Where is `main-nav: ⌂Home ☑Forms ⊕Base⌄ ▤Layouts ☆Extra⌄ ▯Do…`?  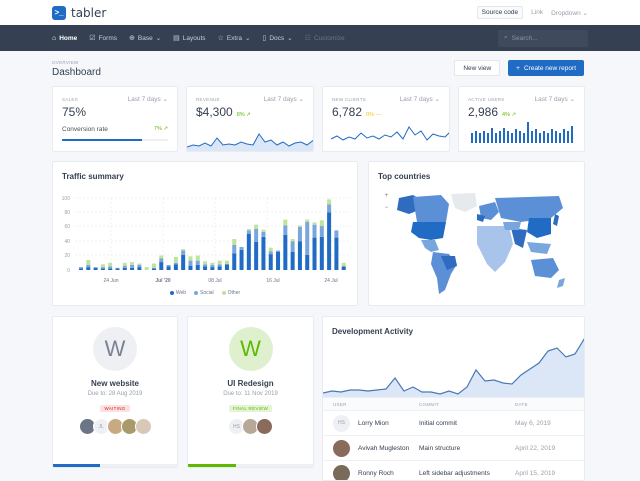 main-nav: ⌂Home ☑Forms ⊕Base⌄ ▤Layouts ☆Extra⌄ ▯Do… is located at coordinates (320, 38).